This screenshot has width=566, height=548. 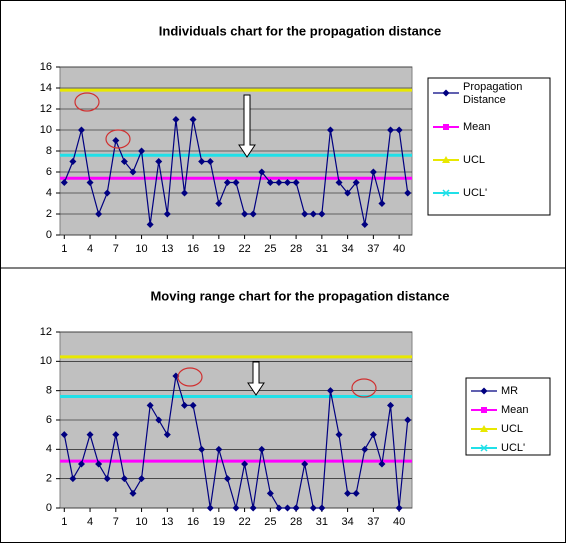 What do you see at coordinates (46, 88) in the screenshot?
I see `y-tick-label: 14` at bounding box center [46, 88].